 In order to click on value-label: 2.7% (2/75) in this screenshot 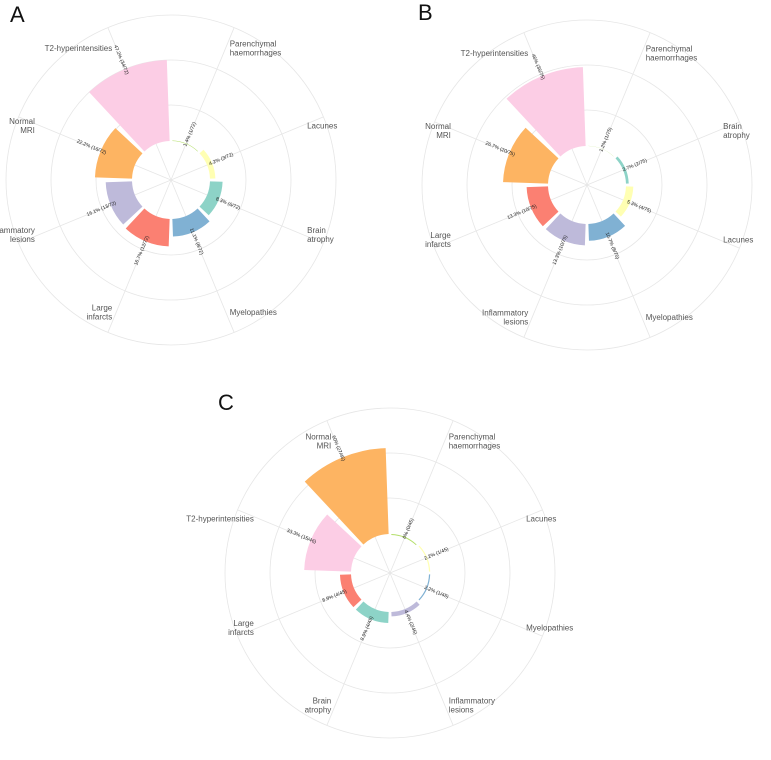, I will do `click(635, 166)`.